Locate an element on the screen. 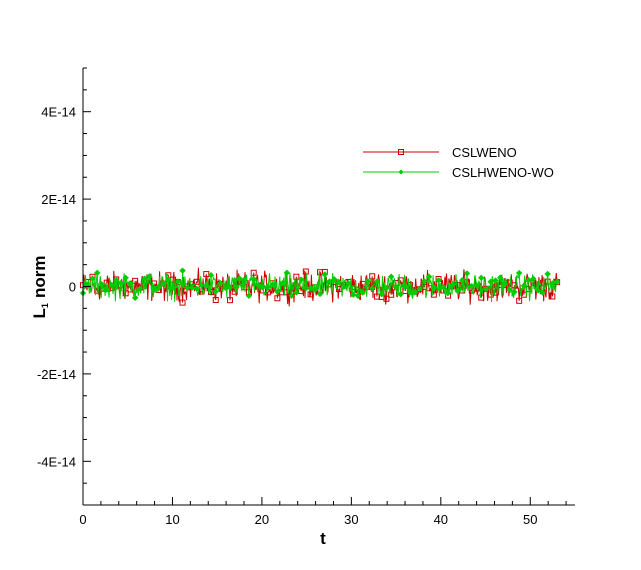  y-axis-title-sub: 1 is located at coordinates (45, 305).